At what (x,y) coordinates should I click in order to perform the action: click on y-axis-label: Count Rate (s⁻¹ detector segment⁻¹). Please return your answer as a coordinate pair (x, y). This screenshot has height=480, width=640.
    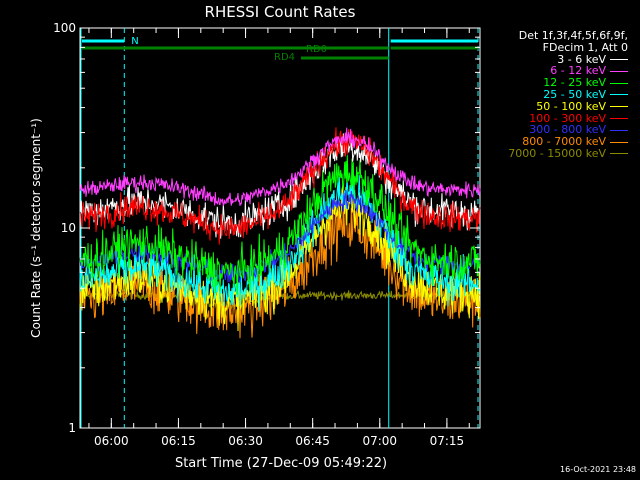
    Looking at the image, I should click on (36, 228).